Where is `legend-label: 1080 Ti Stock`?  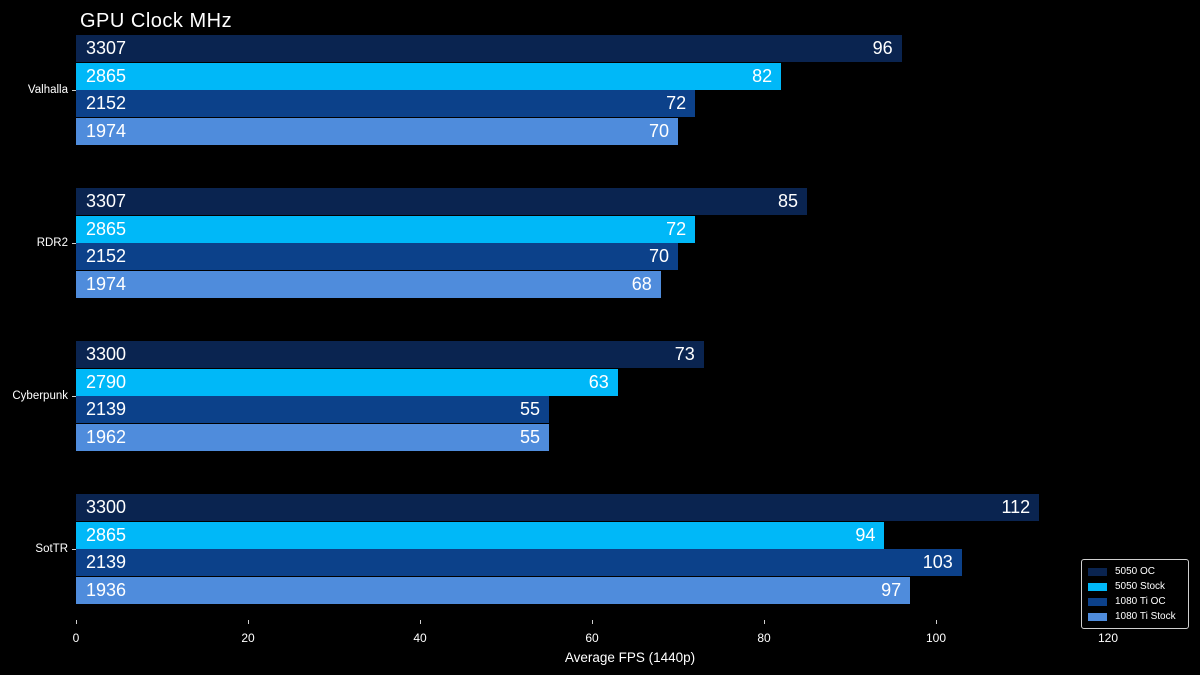
legend-label: 1080 Ti Stock is located at coordinates (1145, 616).